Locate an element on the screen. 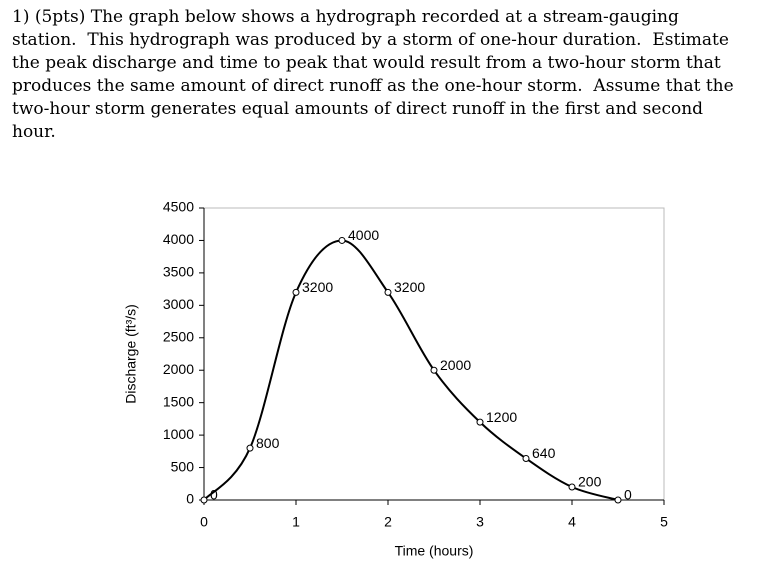  y-tick-label: 3000 is located at coordinates (178, 304).